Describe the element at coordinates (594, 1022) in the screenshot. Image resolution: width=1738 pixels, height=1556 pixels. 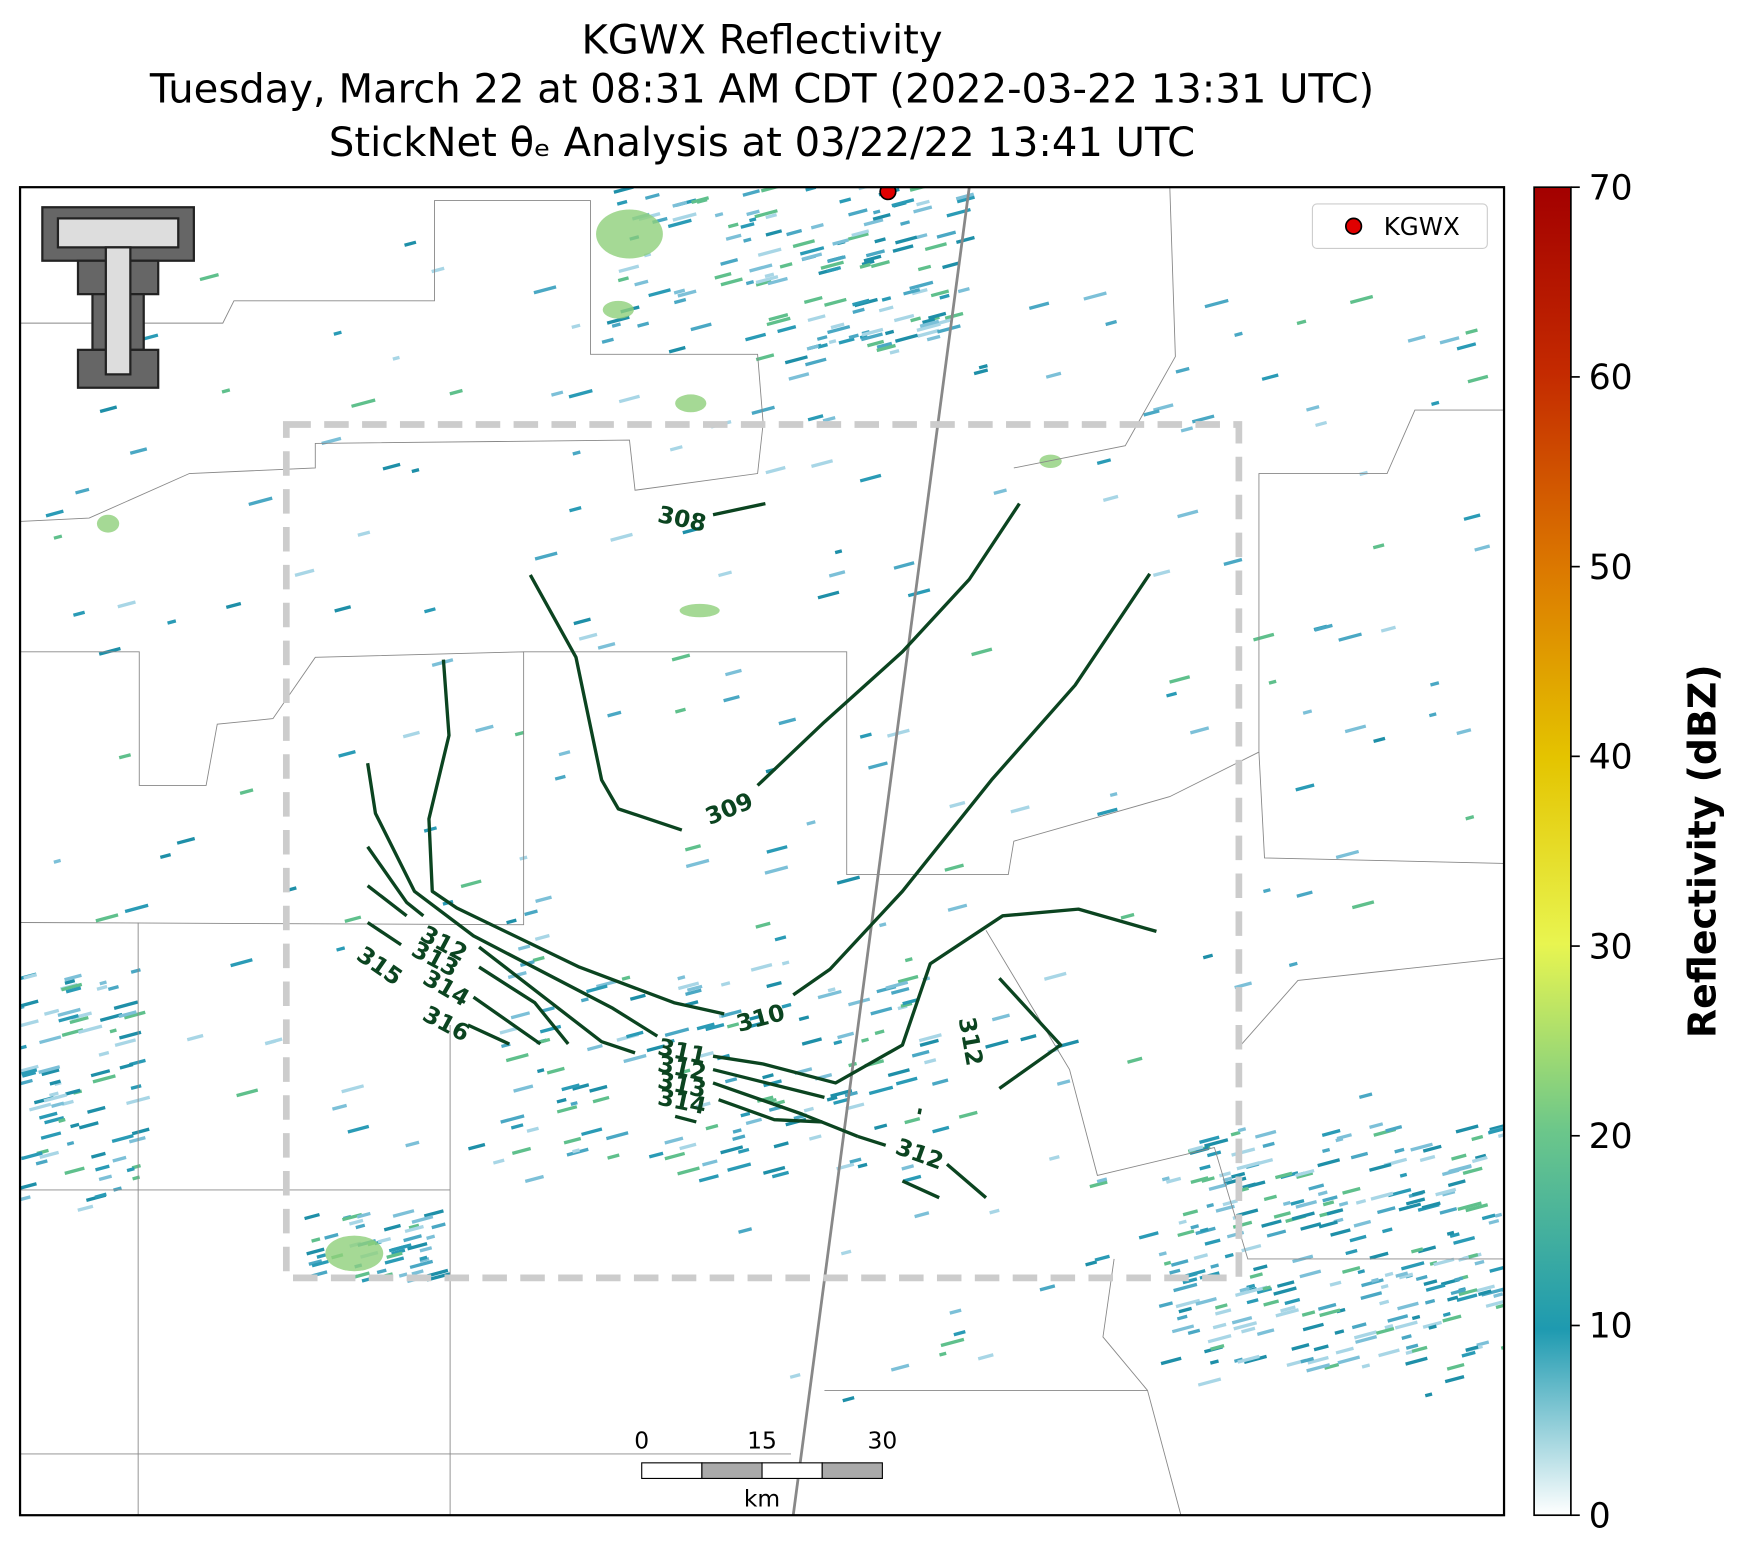
I see `contour-line` at that location.